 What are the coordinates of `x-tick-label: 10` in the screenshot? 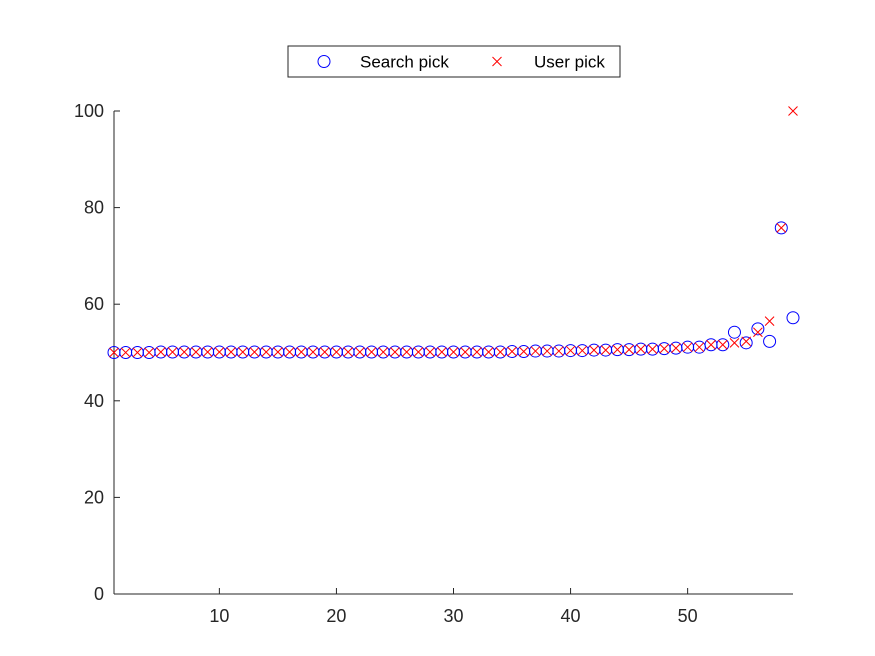 It's located at (219, 616).